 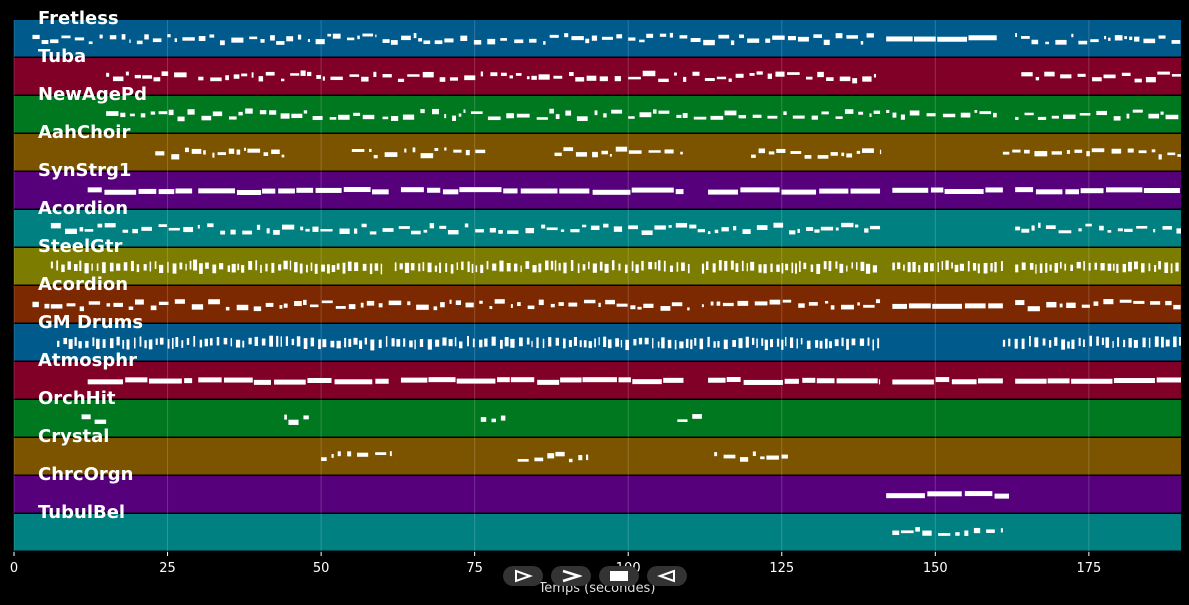 What do you see at coordinates (523, 576) in the screenshot?
I see `play-button` at bounding box center [523, 576].